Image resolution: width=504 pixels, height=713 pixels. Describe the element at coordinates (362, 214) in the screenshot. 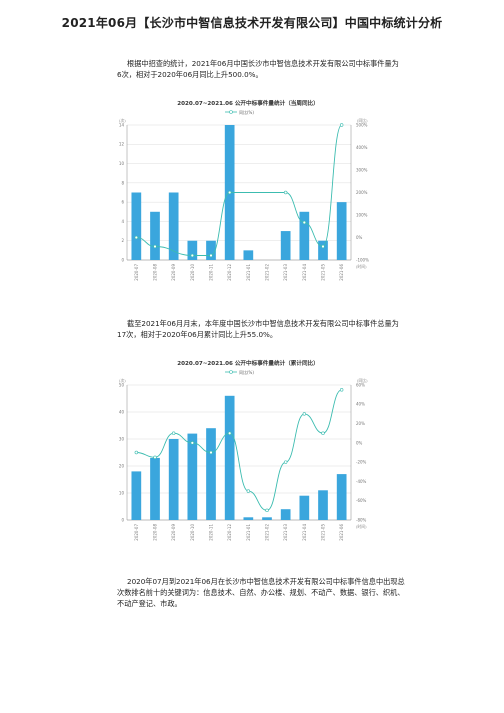

I see `y-right-tick-label: 100%` at that location.